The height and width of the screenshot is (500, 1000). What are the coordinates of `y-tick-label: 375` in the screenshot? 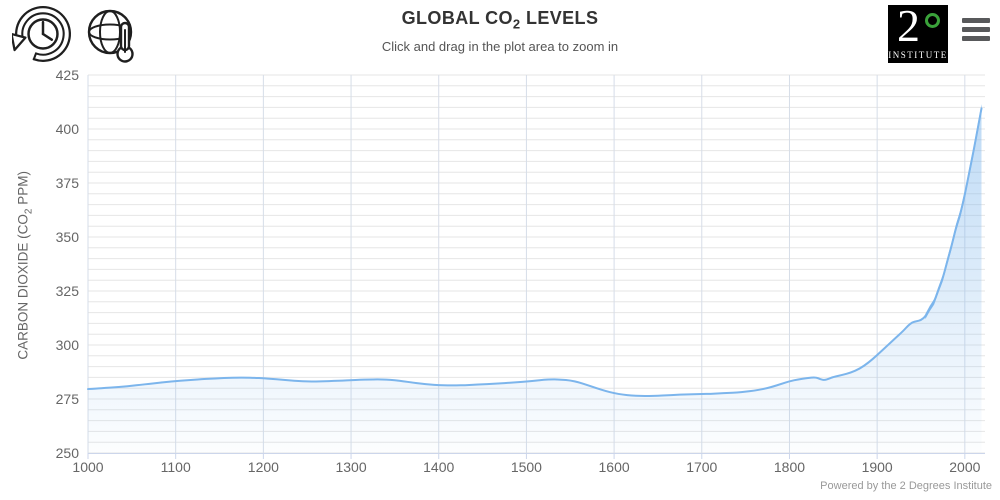 It's located at (68, 183).